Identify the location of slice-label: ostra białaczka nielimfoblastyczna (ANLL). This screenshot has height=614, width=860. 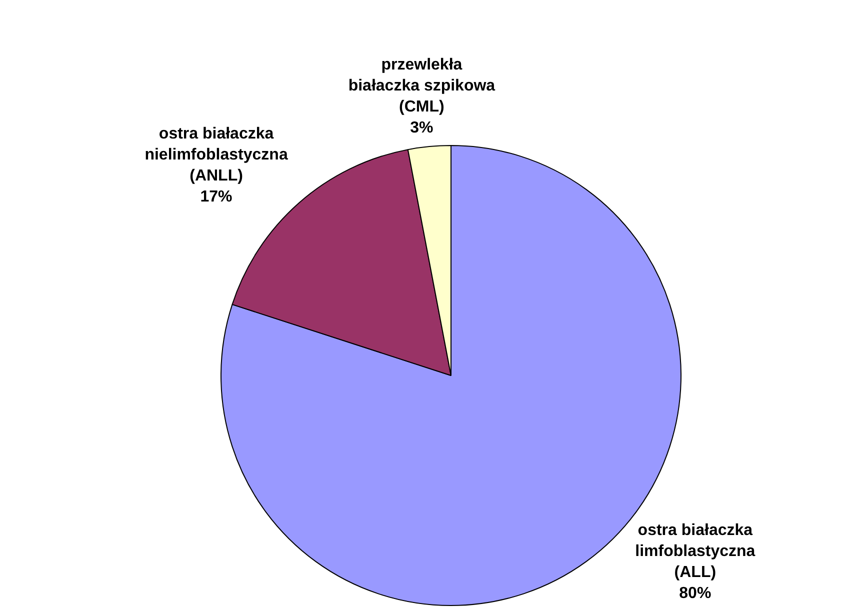
(216, 154).